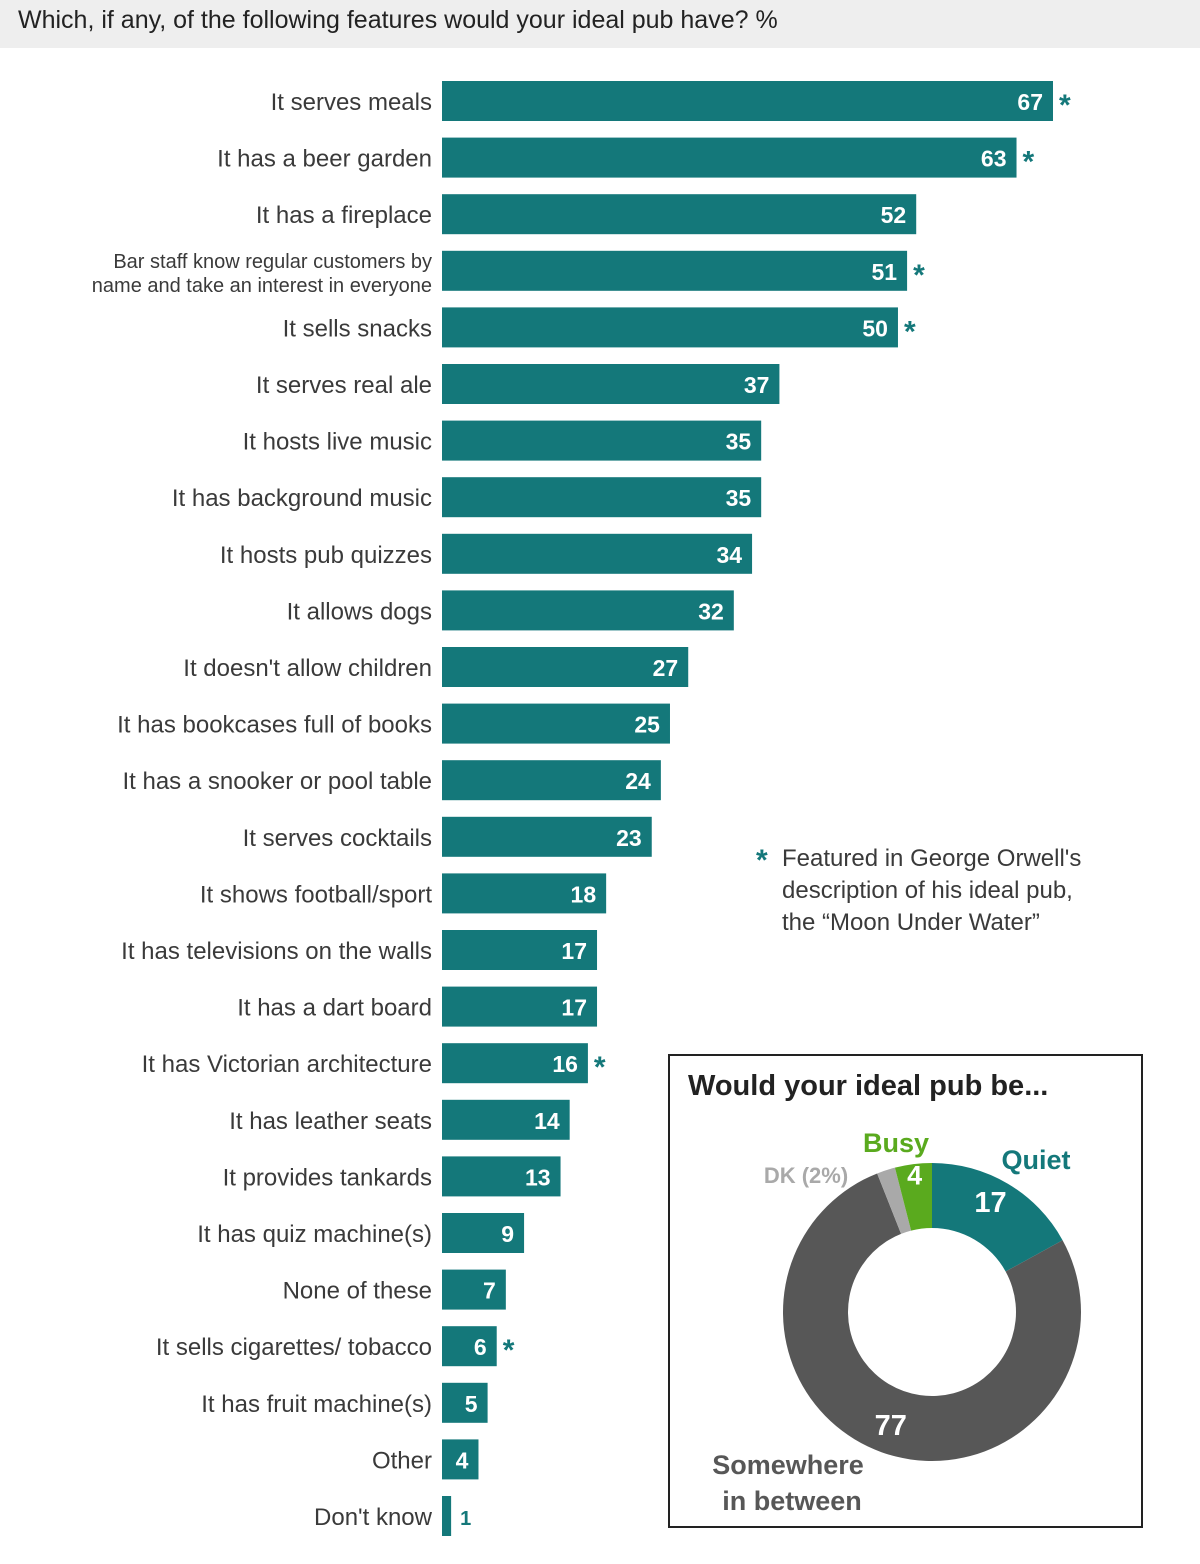 The height and width of the screenshot is (1564, 1200). Describe the element at coordinates (274, 725) in the screenshot. I see `category-label-12: It has bookcases full of books` at that location.